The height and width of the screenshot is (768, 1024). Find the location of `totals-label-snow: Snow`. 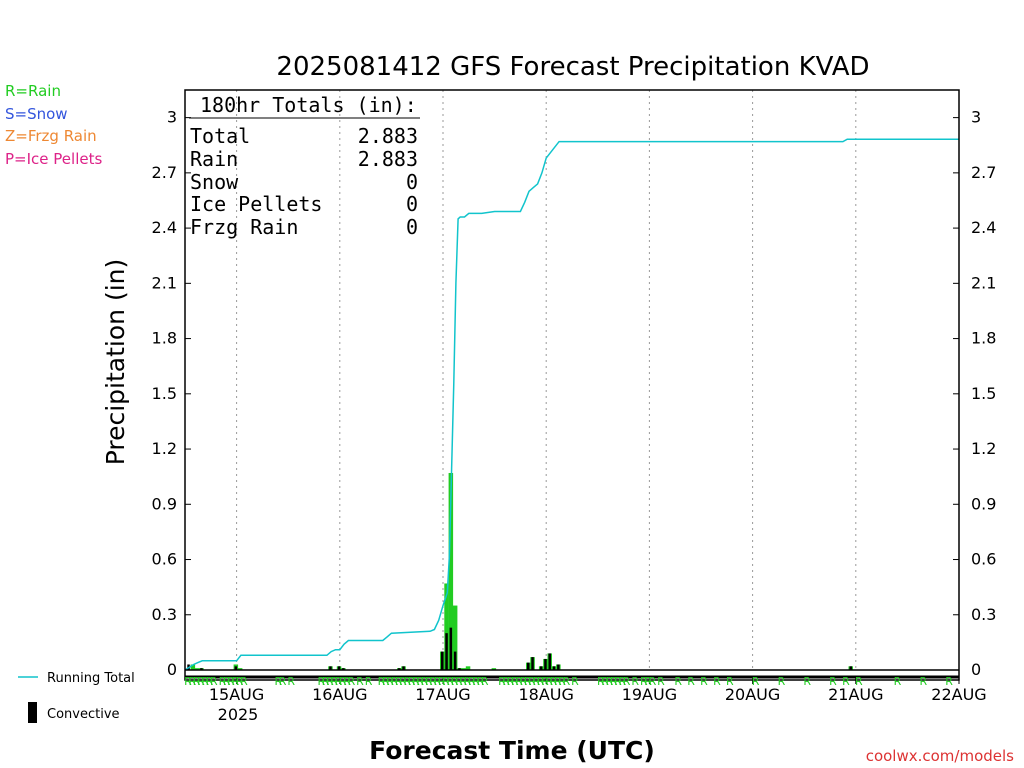

totals-label-snow: Snow is located at coordinates (214, 182).